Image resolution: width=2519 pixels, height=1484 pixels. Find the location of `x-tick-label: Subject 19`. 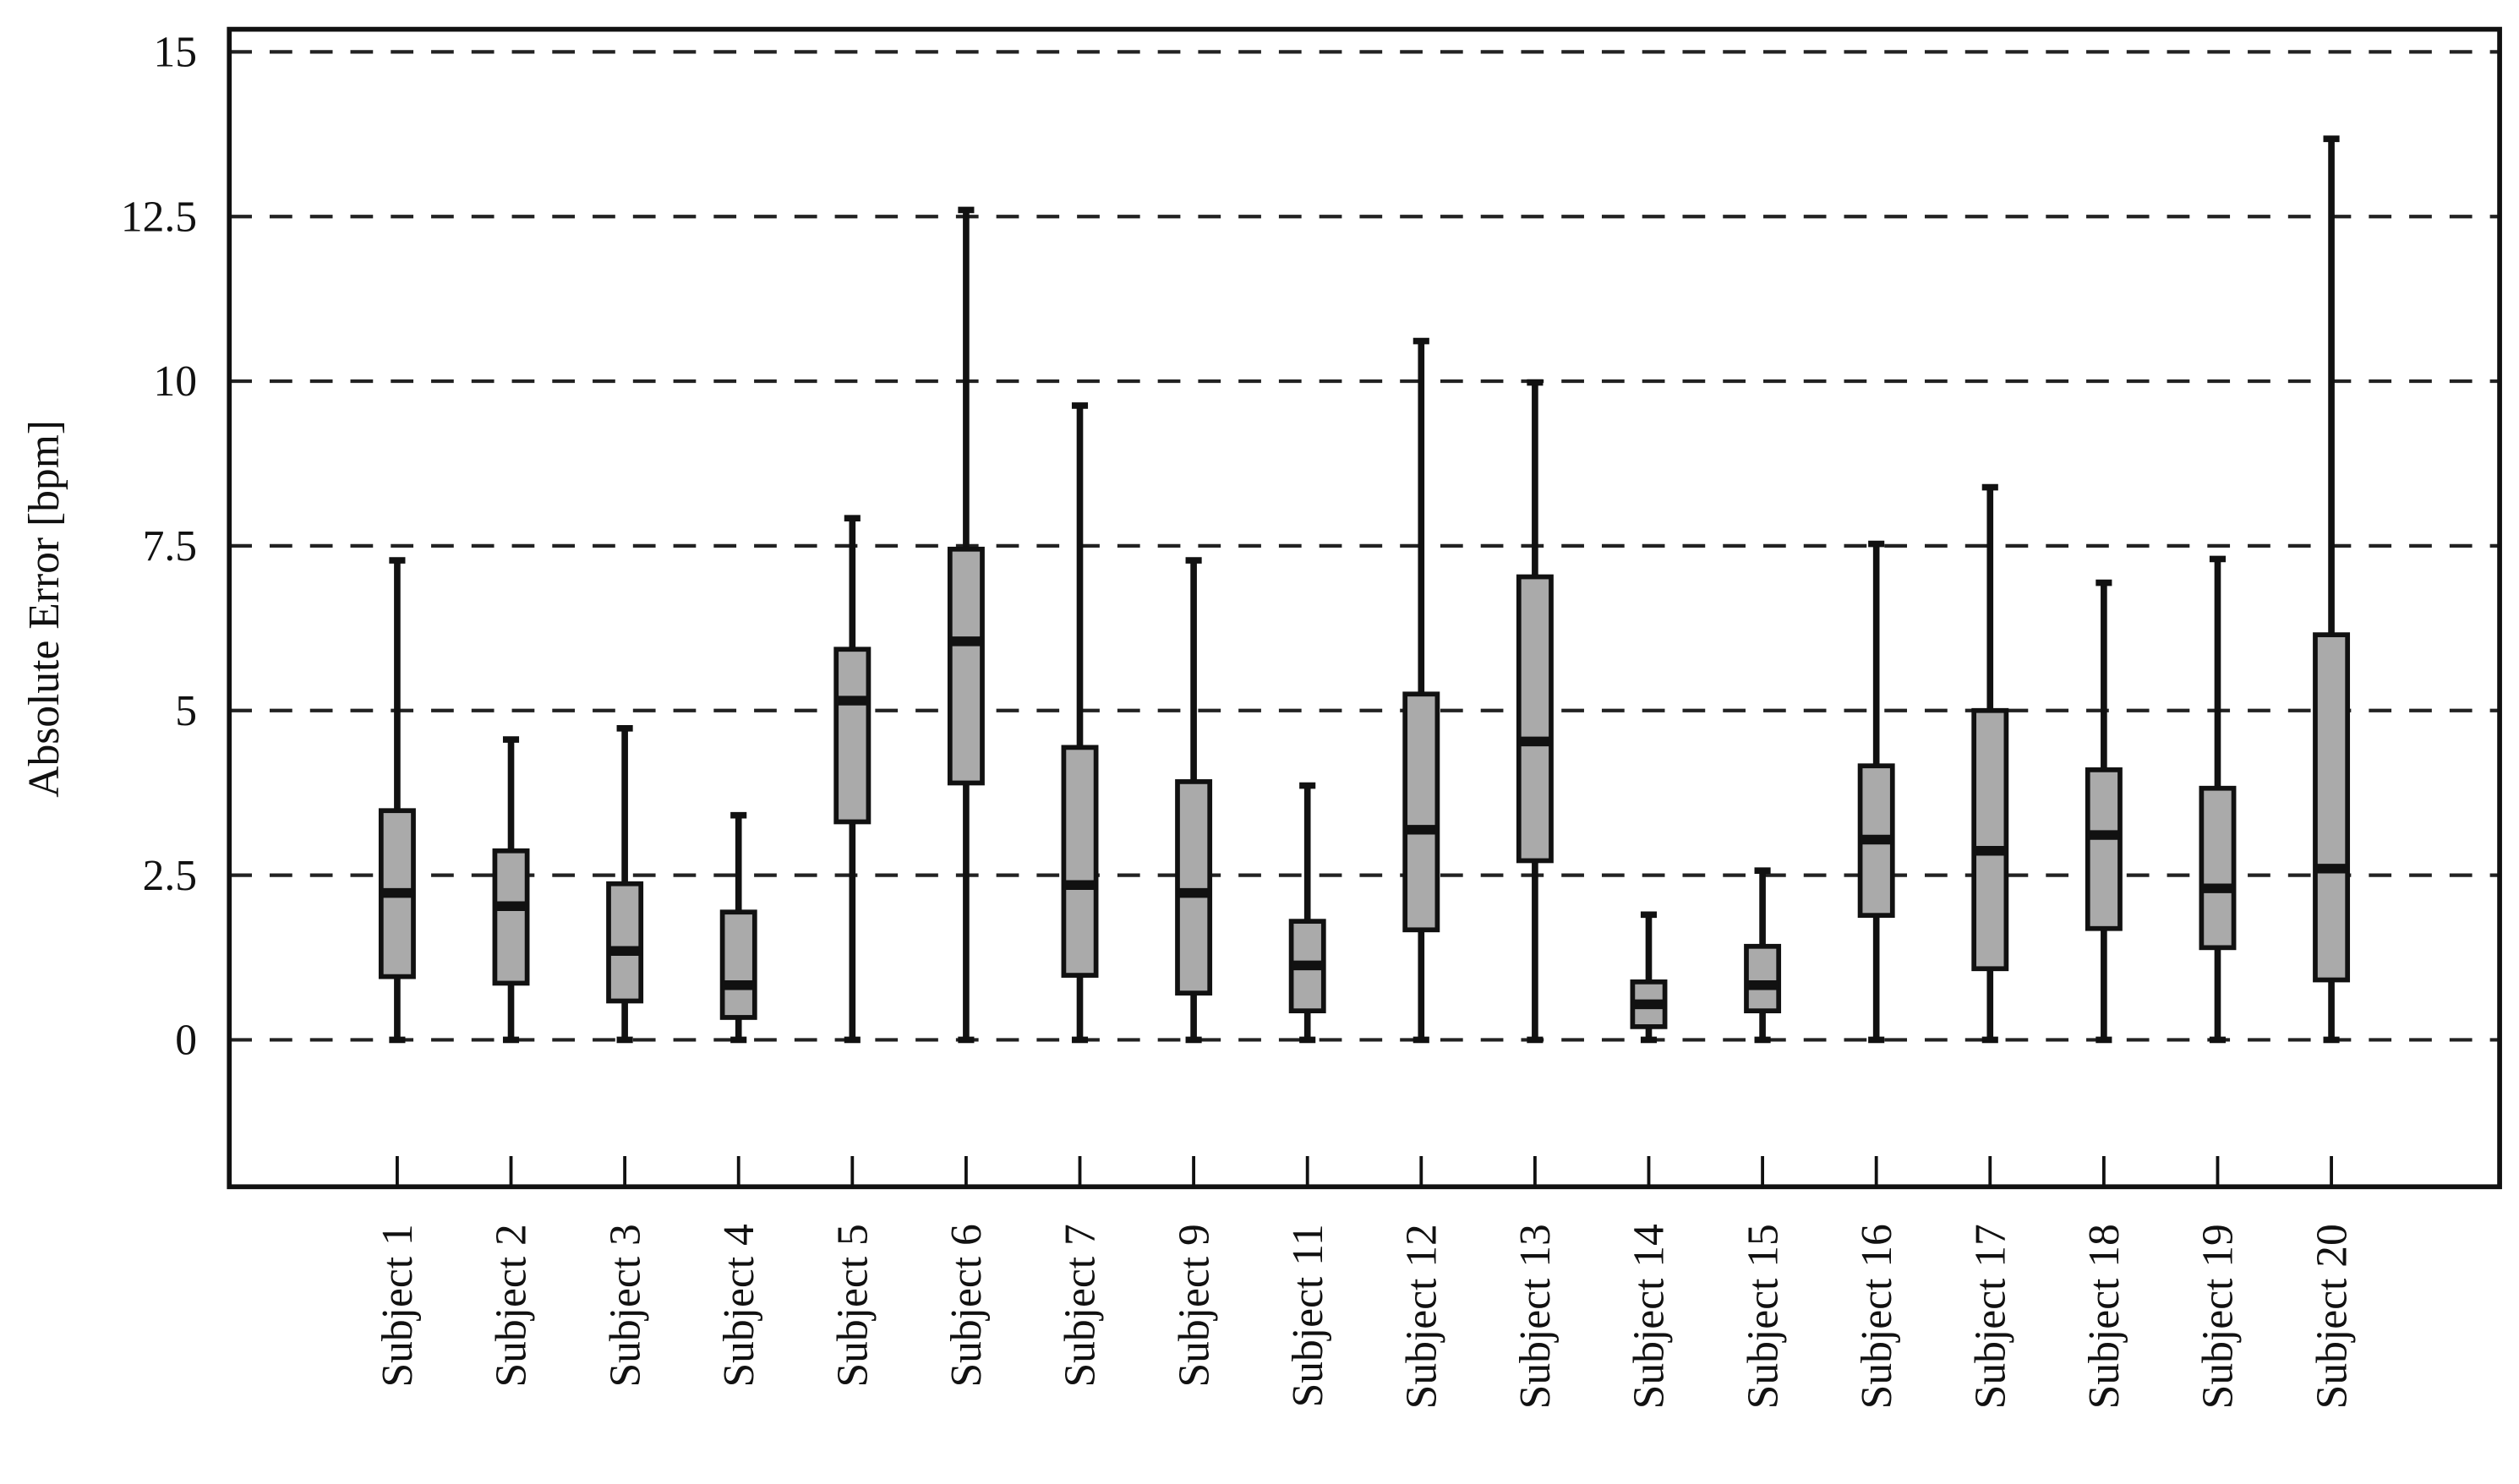

x-tick-label: Subject 19 is located at coordinates (2218, 1317).